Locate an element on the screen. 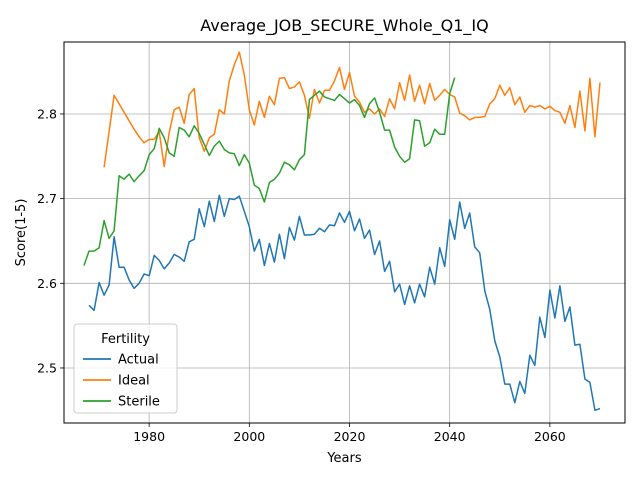 The width and height of the screenshot is (640, 480). legend-box is located at coordinates (125, 368).